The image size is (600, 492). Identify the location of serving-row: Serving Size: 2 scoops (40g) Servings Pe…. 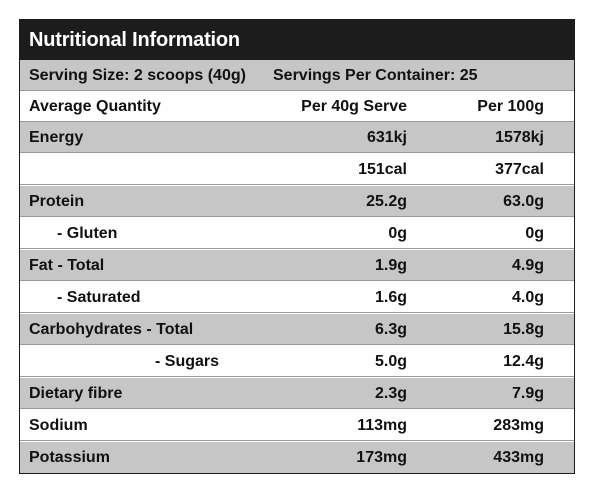
(297, 75).